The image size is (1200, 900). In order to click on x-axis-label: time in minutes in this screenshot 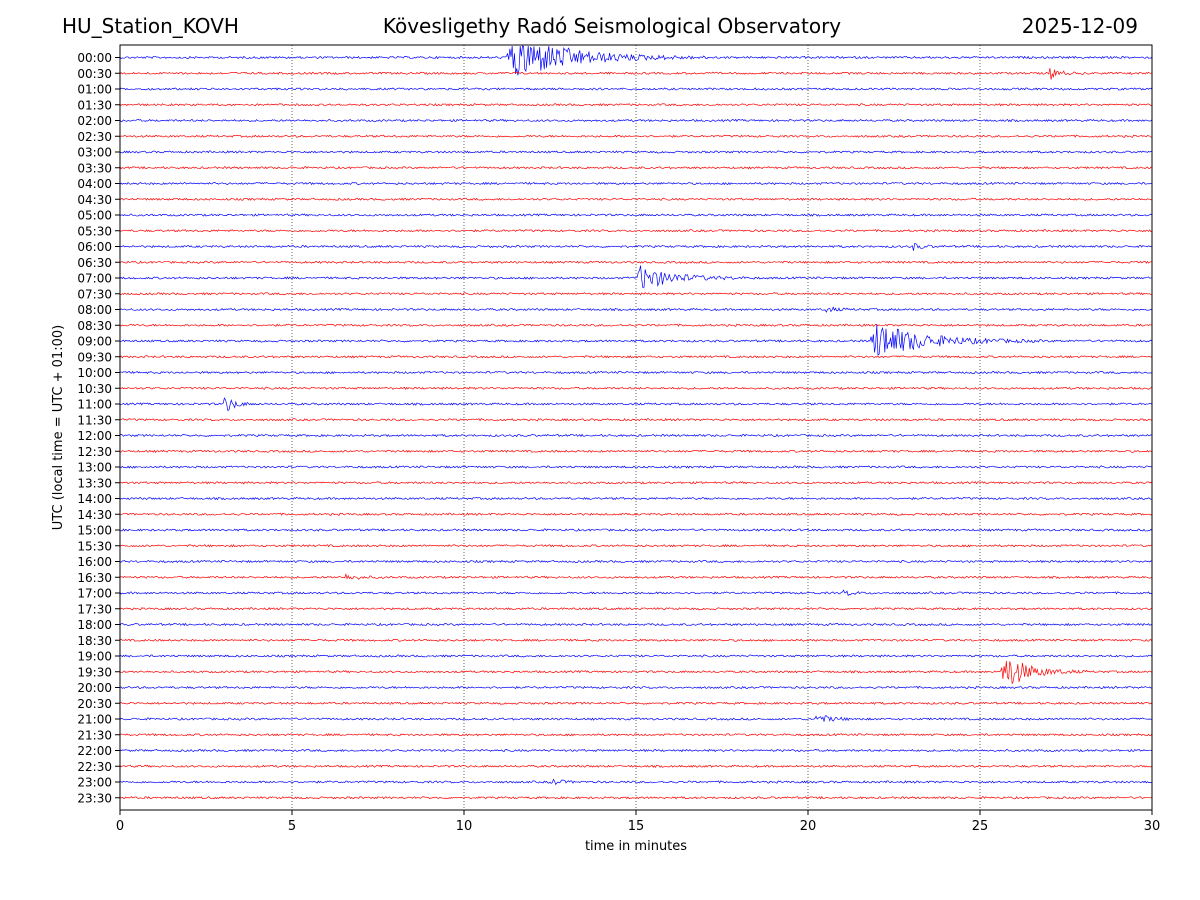, I will do `click(636, 846)`.